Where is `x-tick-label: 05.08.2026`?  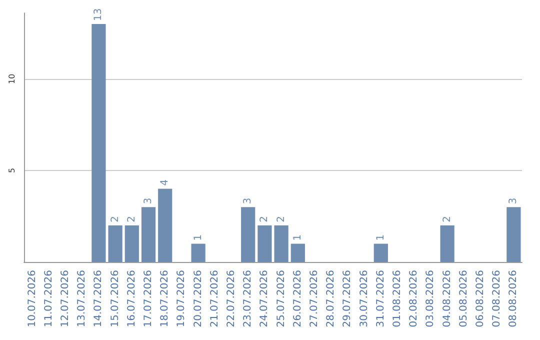 x-tick-label: 05.08.2026 is located at coordinates (464, 299).